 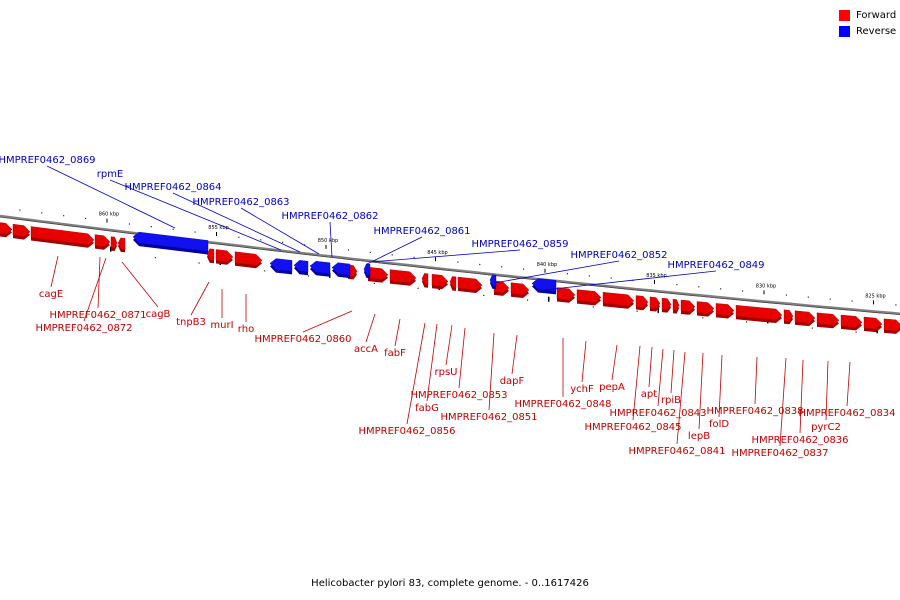 What do you see at coordinates (826, 427) in the screenshot?
I see `gene-label-pyrc2: pyrC2` at bounding box center [826, 427].